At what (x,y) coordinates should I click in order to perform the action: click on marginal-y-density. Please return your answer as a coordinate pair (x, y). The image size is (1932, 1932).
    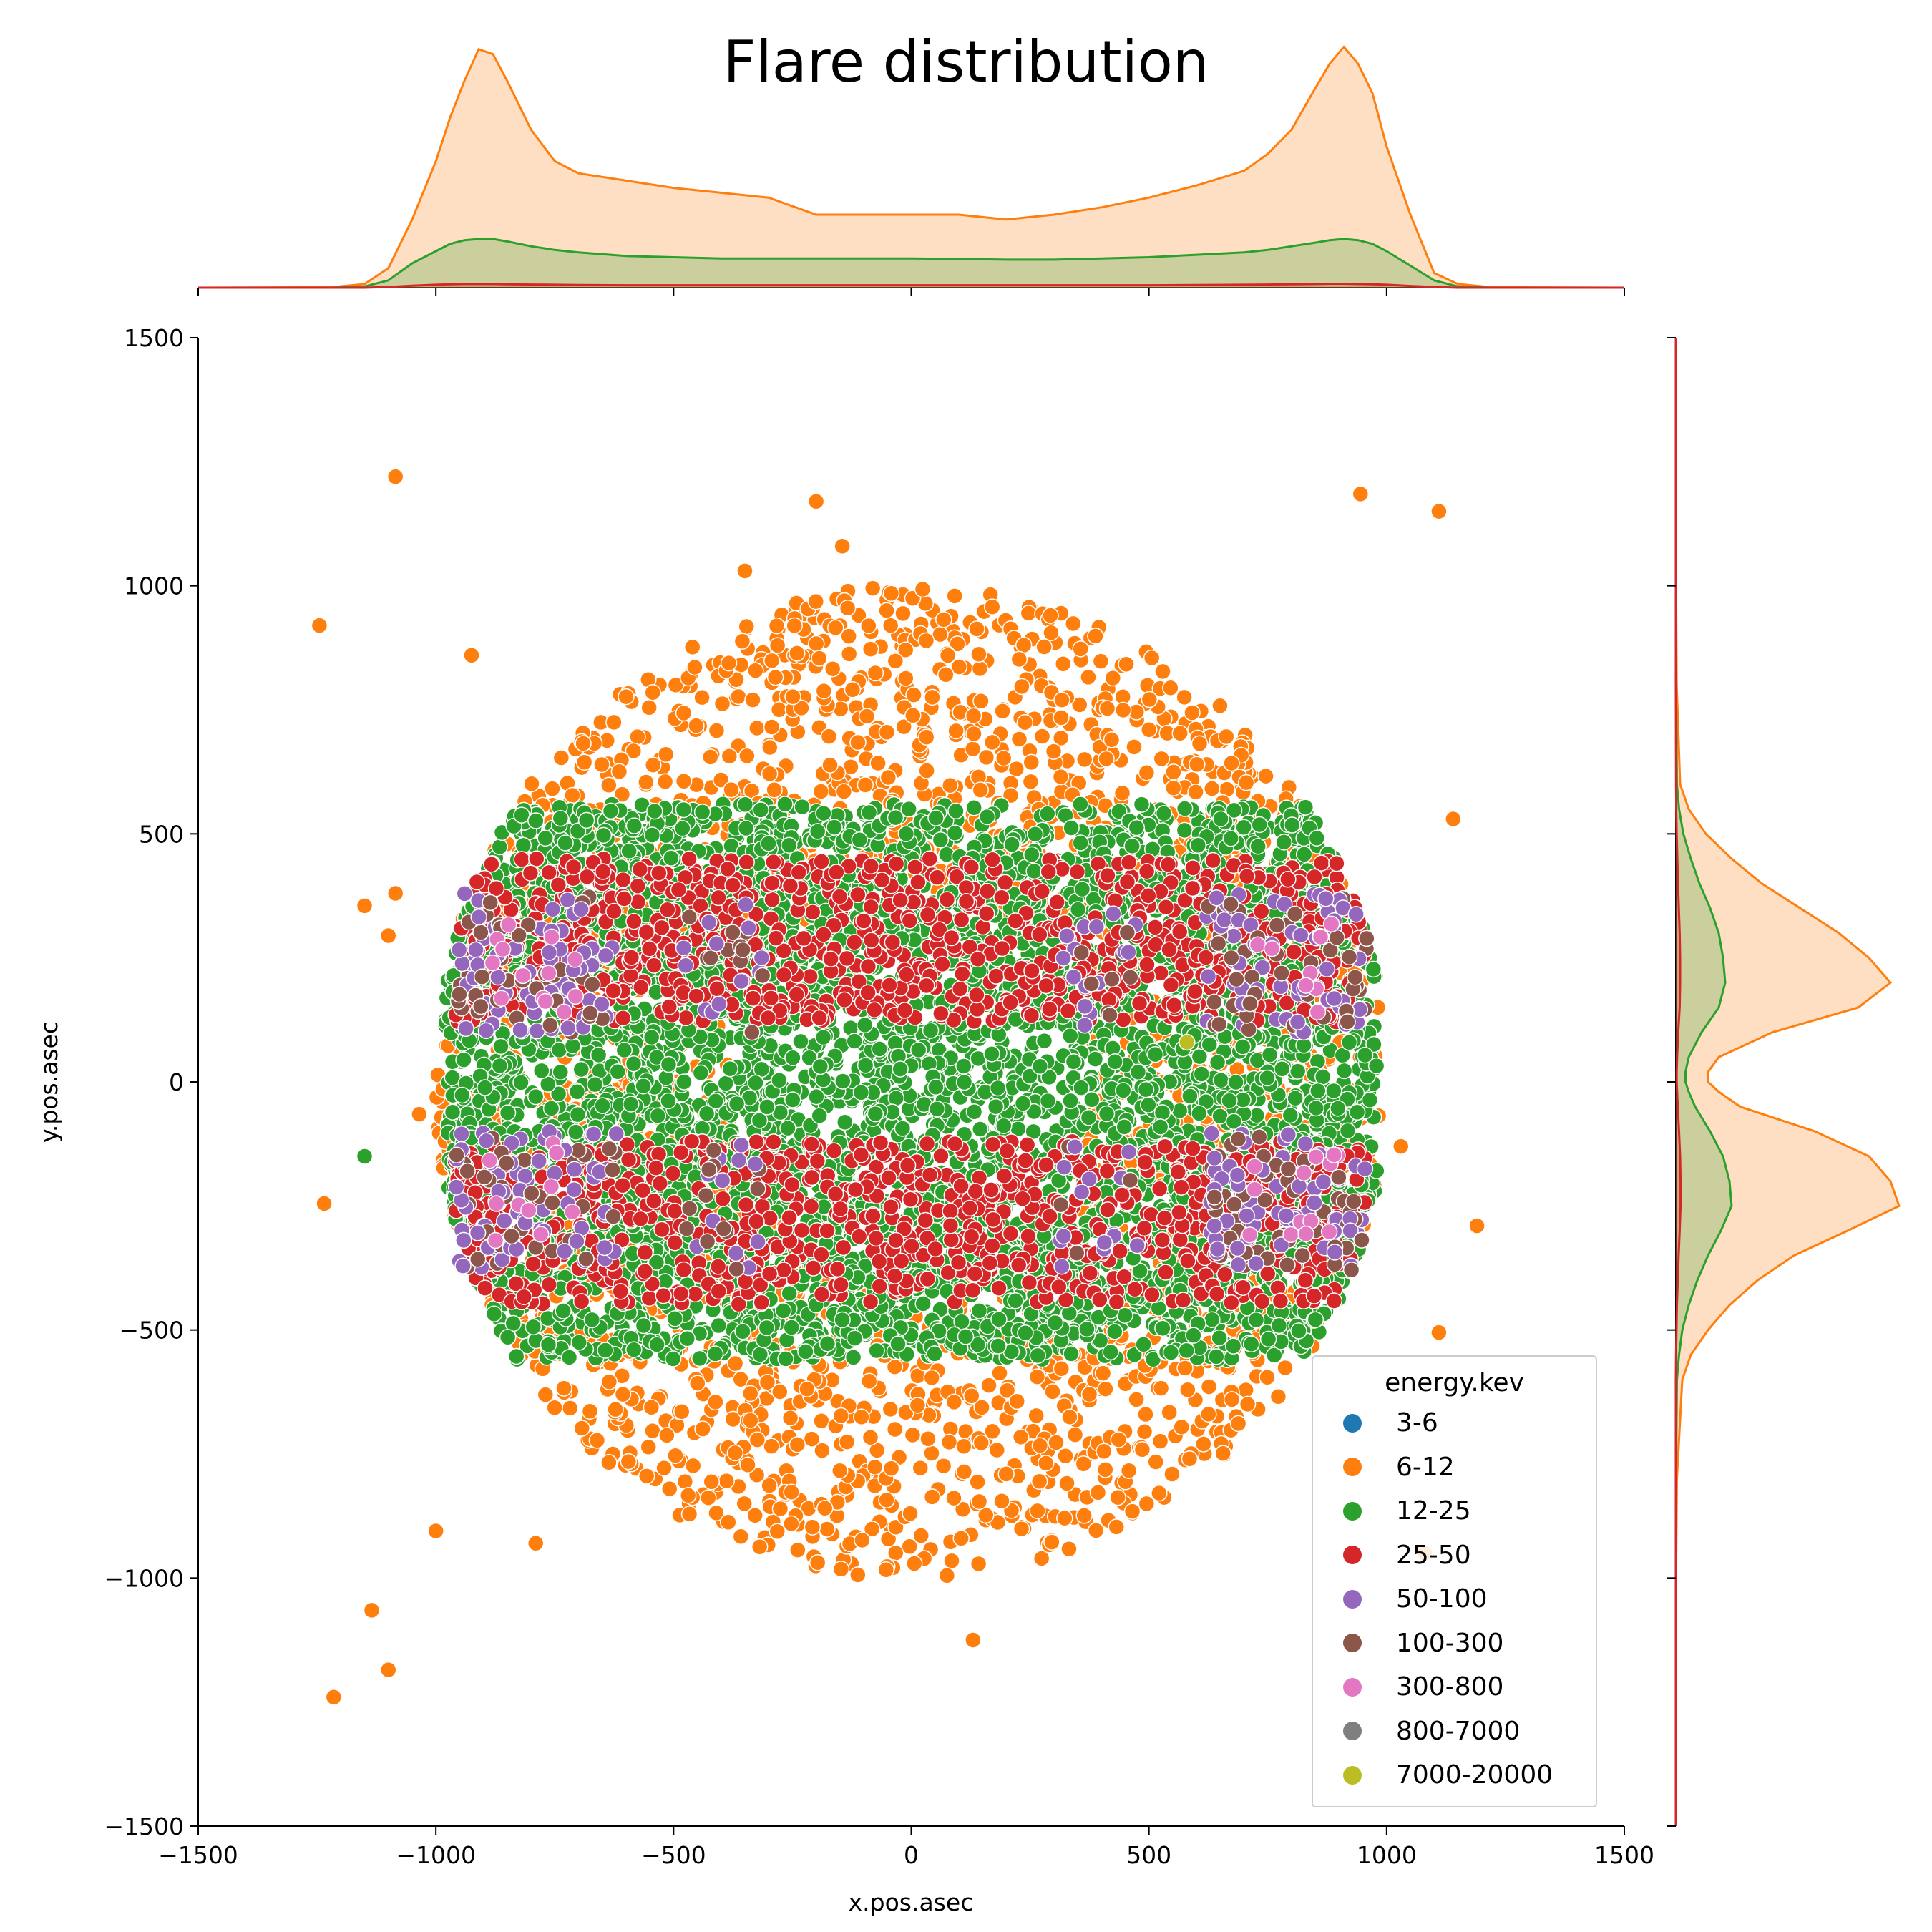
    Looking at the image, I should click on (1787, 1082).